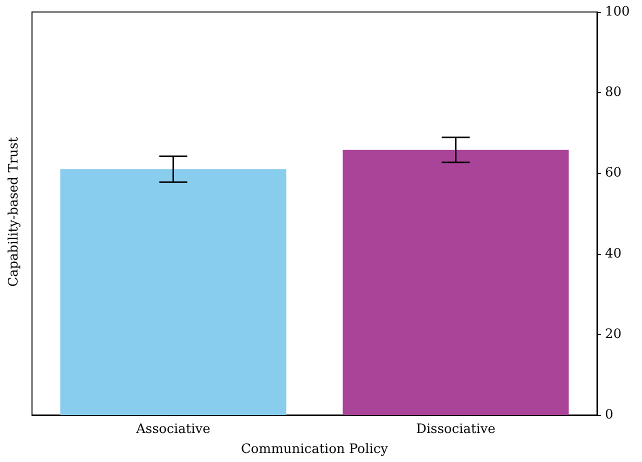 This screenshot has width=642, height=462. I want to click on y-tick-label: 80, so click(613, 92).